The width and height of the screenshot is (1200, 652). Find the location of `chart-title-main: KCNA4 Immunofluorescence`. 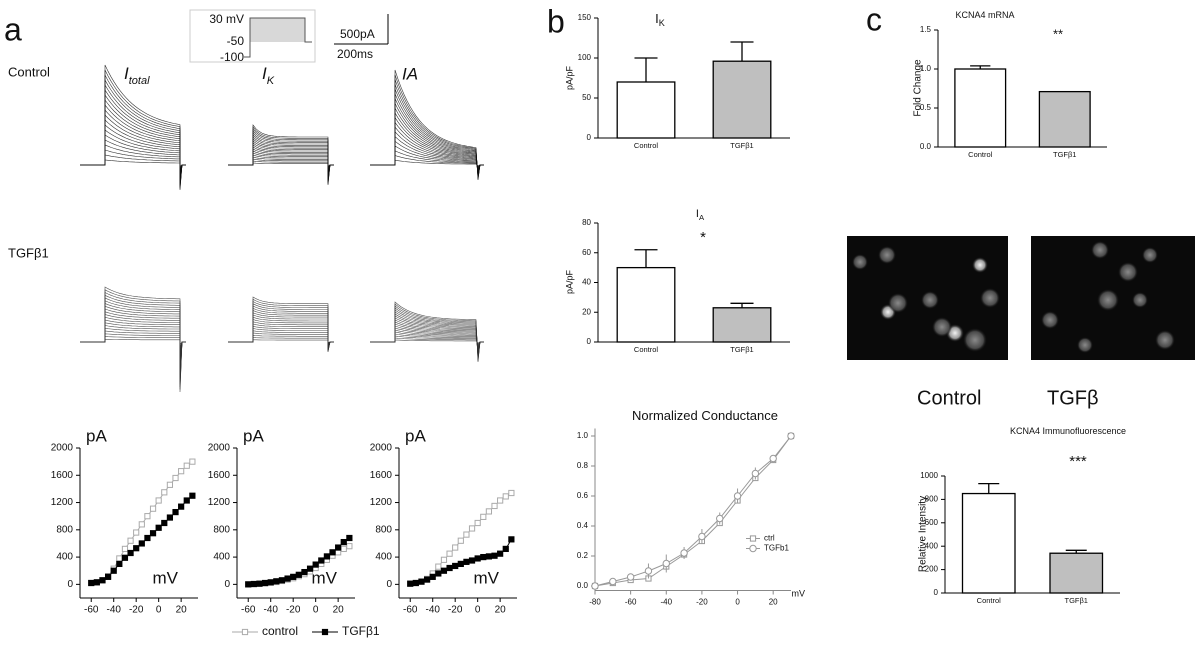

chart-title-main: KCNA4 Immunofluorescence is located at coordinates (1068, 431).